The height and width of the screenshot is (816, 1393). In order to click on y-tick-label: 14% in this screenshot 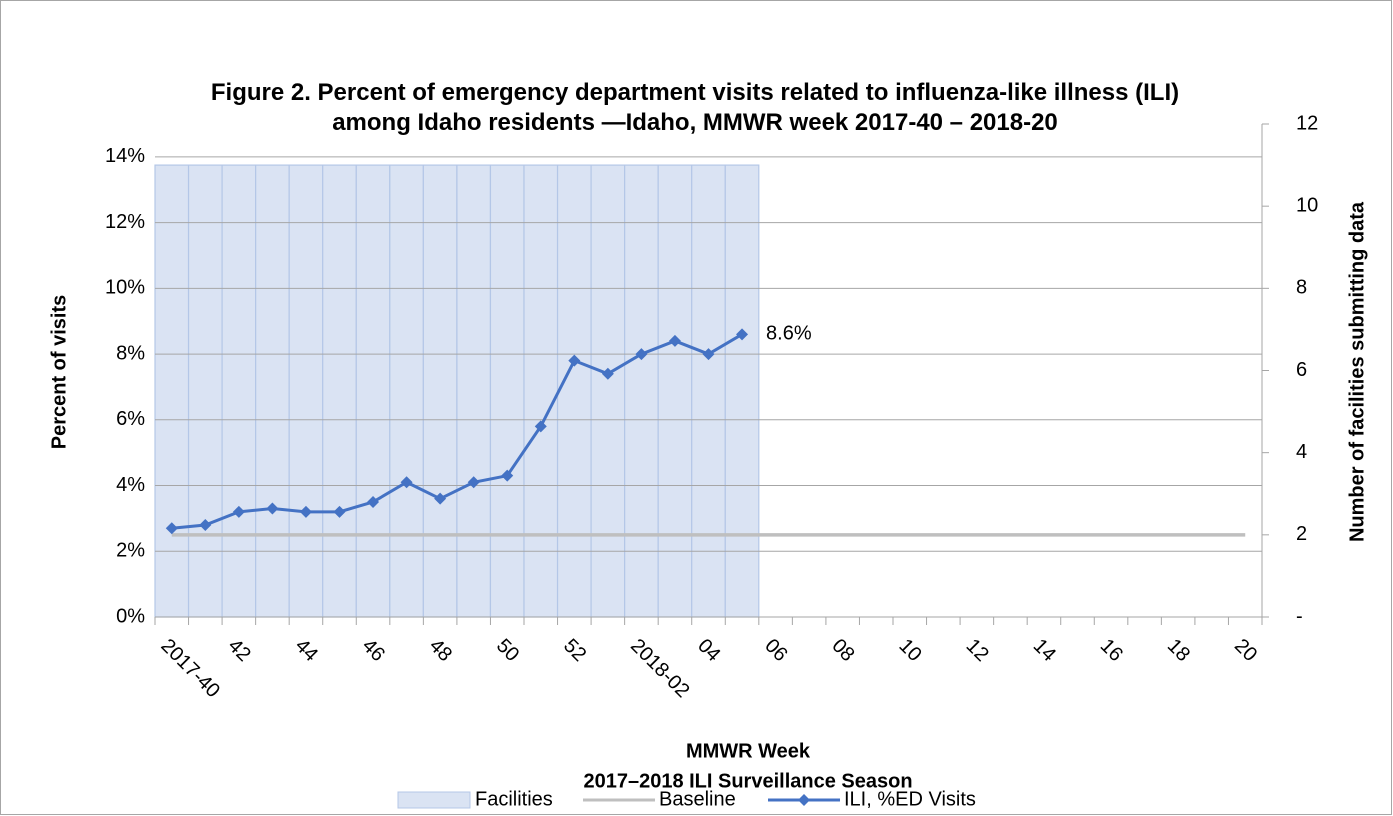, I will do `click(125, 156)`.